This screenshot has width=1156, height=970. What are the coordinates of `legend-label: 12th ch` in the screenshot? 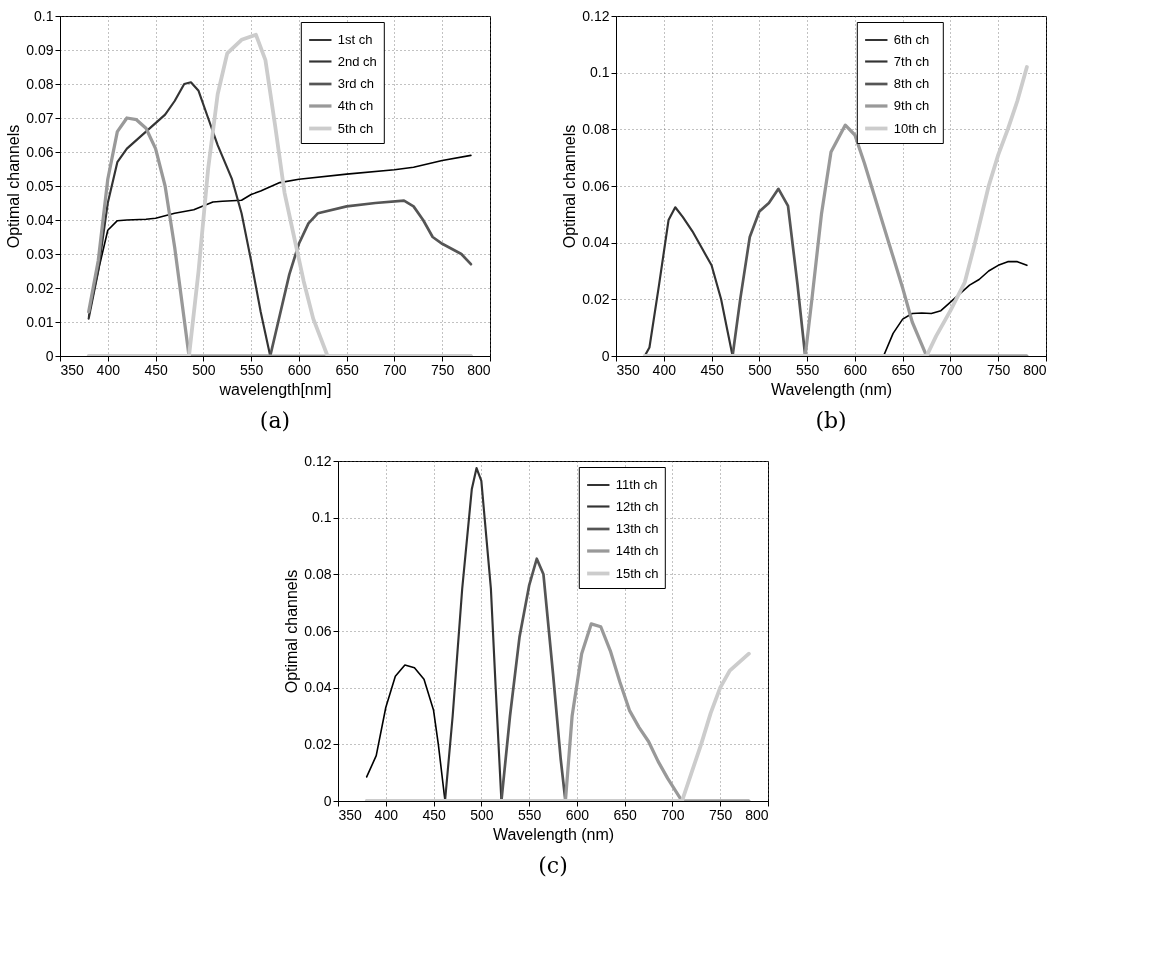 It's located at (637, 506).